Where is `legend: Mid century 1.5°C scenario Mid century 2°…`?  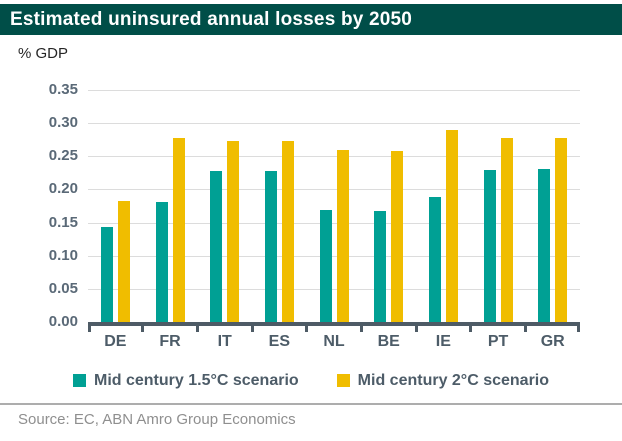 legend: Mid century 1.5°C scenario Mid century 2°… is located at coordinates (311, 381).